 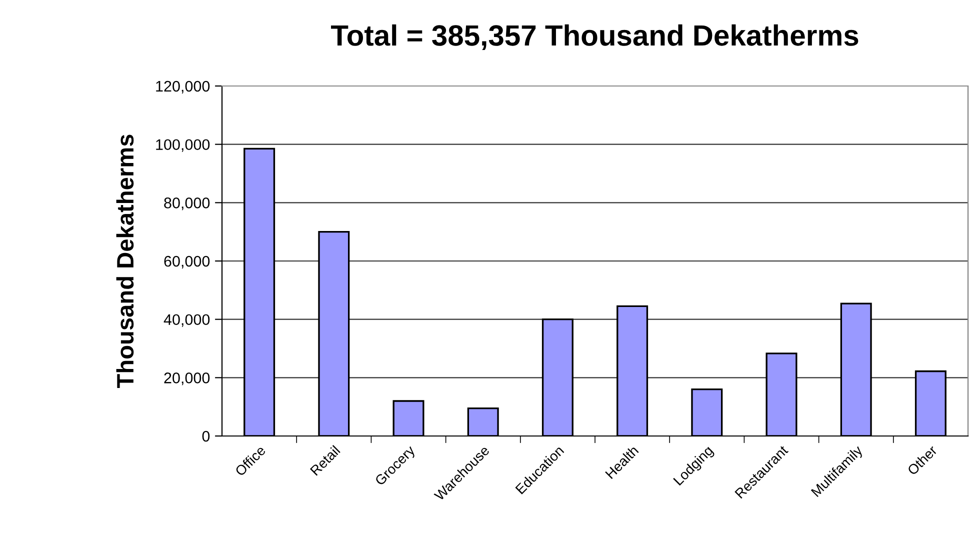 What do you see at coordinates (187, 320) in the screenshot?
I see `y-tick-label: 40,000` at bounding box center [187, 320].